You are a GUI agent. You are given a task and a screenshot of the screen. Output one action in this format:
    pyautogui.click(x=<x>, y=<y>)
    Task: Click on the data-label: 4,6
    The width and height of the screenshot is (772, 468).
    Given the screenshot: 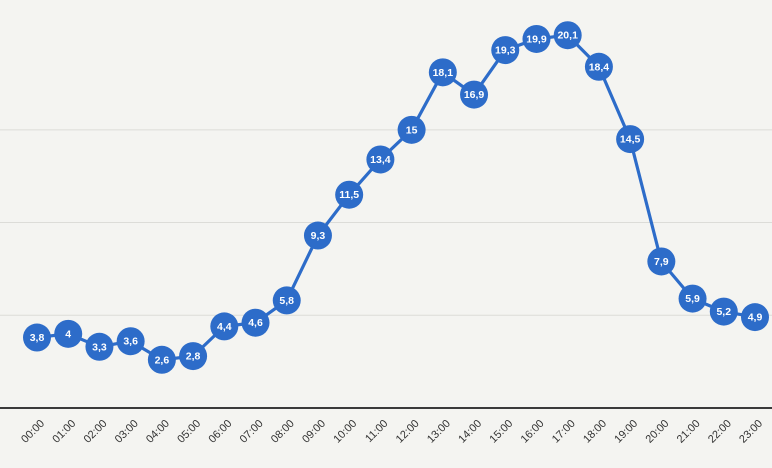 What is the action you would take?
    pyautogui.click(x=255, y=323)
    